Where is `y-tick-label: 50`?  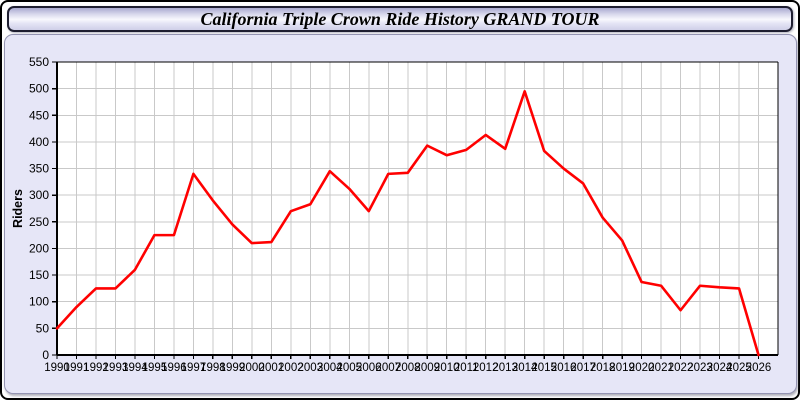 y-tick-label: 50 is located at coordinates (43, 328).